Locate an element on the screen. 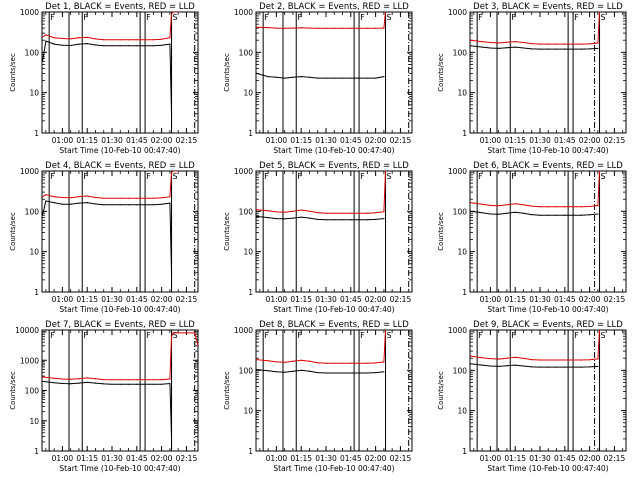  series-events-line is located at coordinates (320, 75).